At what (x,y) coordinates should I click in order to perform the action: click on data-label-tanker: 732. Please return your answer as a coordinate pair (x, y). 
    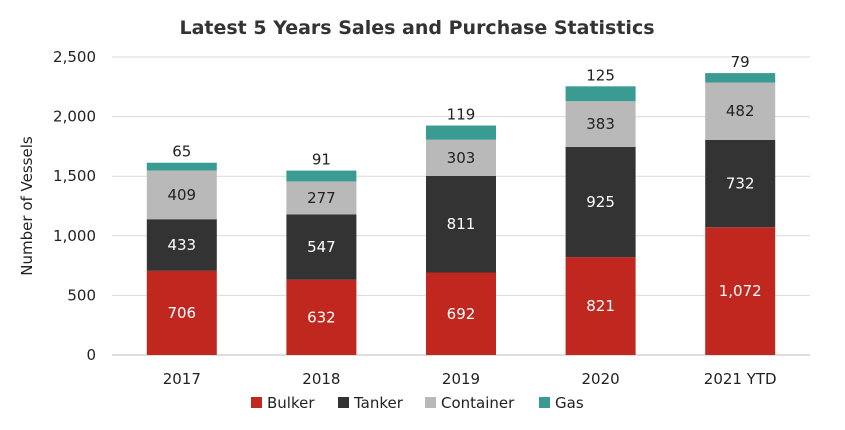
    Looking at the image, I should click on (740, 184).